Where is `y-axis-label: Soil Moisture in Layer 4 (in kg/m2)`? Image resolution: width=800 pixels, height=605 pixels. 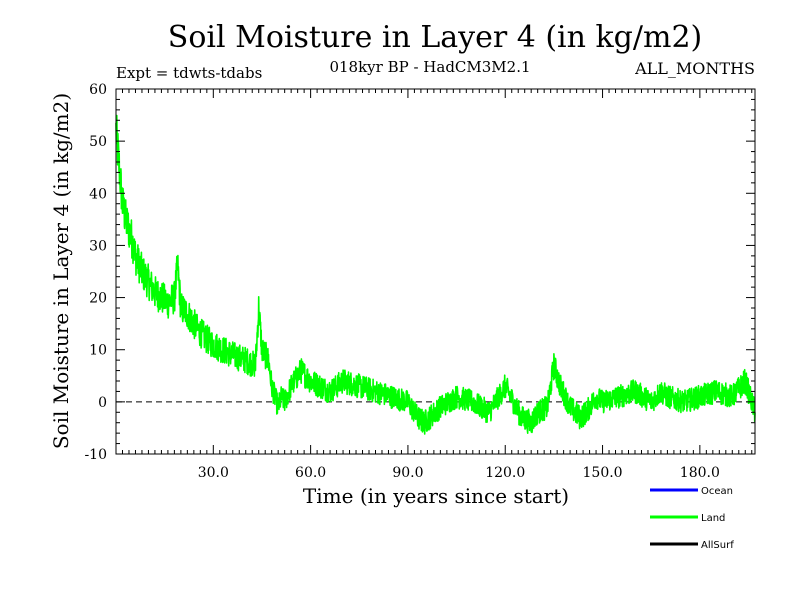
y-axis-label: Soil Moisture in Layer 4 (in kg/m2) is located at coordinates (61, 271).